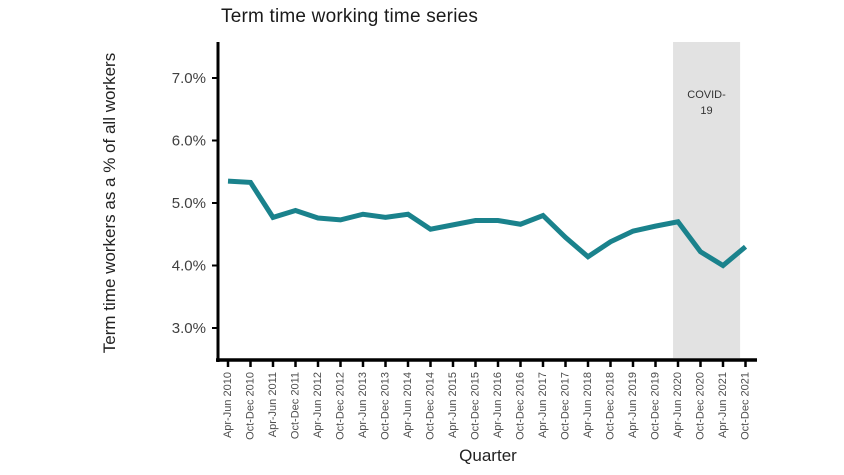  Describe the element at coordinates (656, 406) in the screenshot. I see `x-tick-label: Oct-Dec 2019` at that location.